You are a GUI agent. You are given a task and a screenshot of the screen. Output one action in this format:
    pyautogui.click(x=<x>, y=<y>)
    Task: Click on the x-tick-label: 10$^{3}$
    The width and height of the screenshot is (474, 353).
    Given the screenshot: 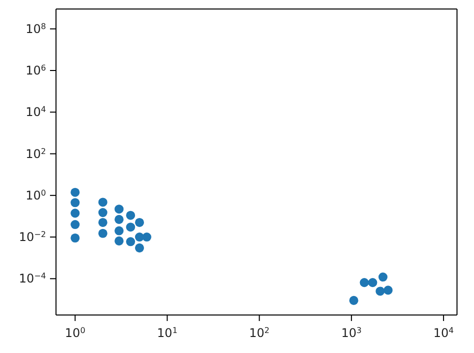 What is the action you would take?
    pyautogui.click(x=351, y=333)
    